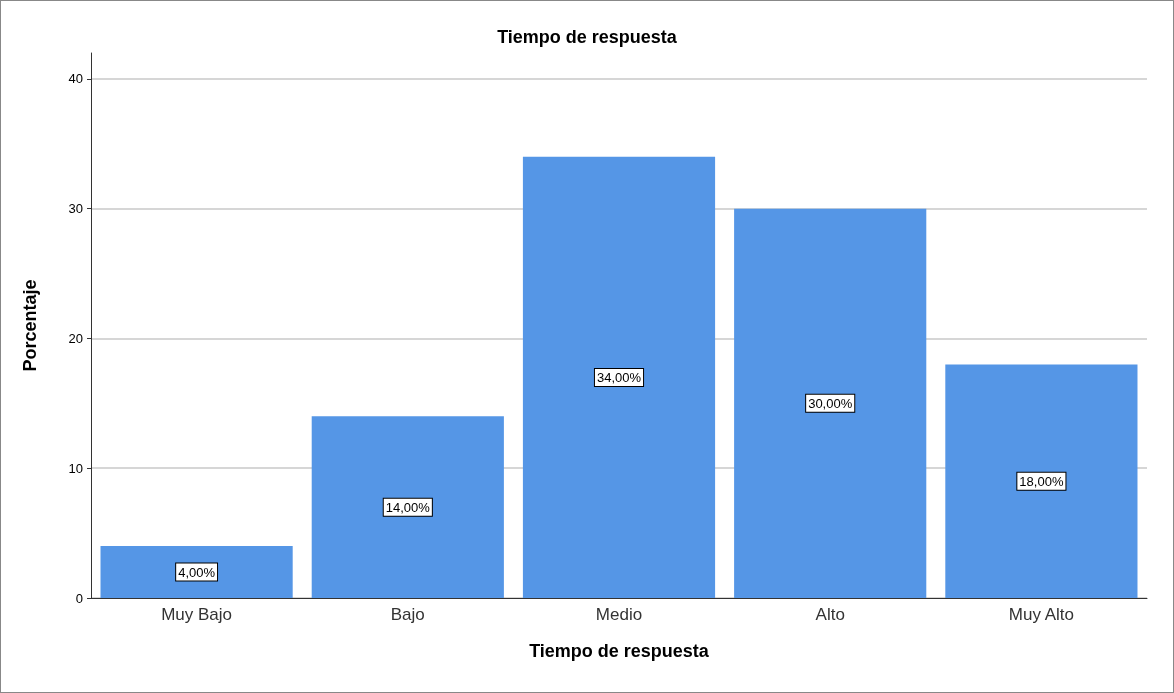 This screenshot has height=693, width=1174. I want to click on data-label: 4,00%, so click(197, 572).